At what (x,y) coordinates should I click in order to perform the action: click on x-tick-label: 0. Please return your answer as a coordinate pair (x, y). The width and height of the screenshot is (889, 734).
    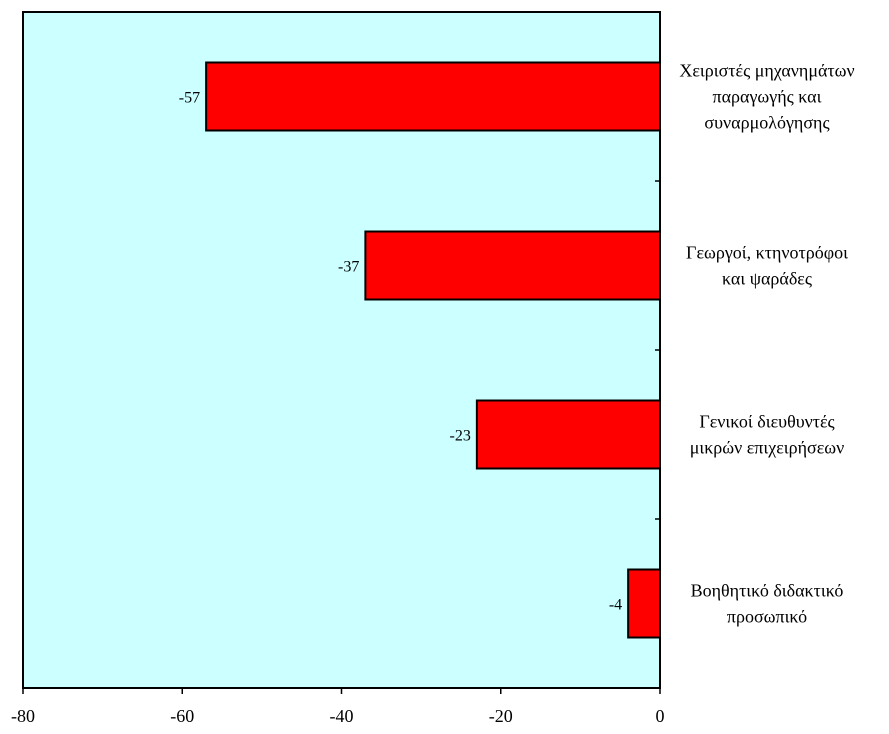
    Looking at the image, I should click on (660, 716).